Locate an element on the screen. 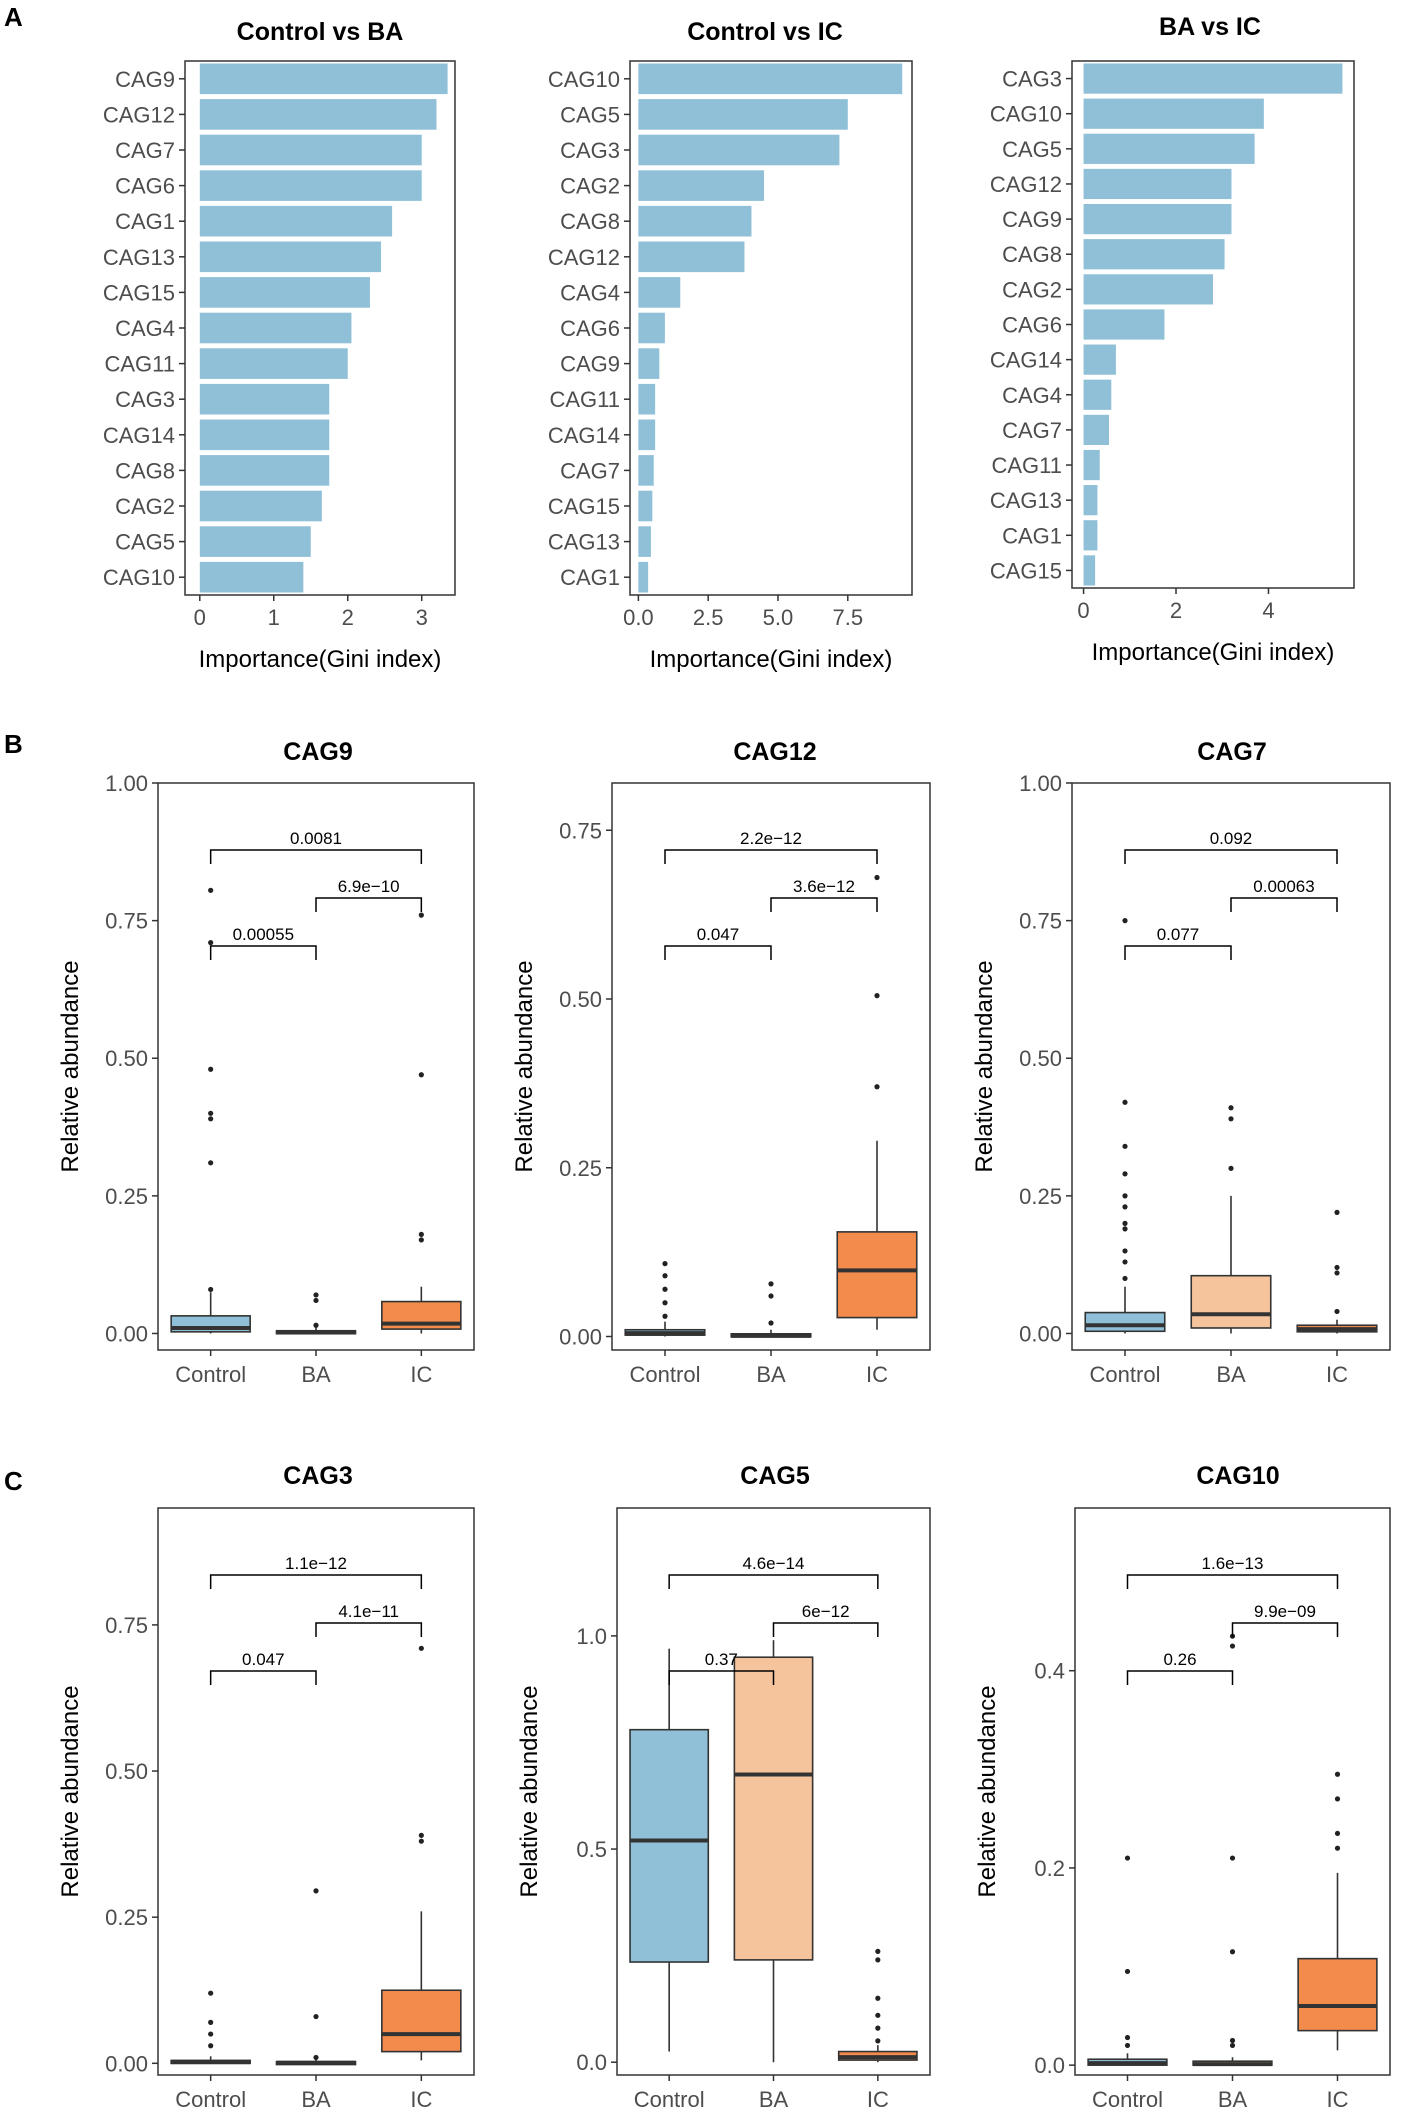 The image size is (1417, 2113). significance-bracket: 6e−12 is located at coordinates (825, 1619).